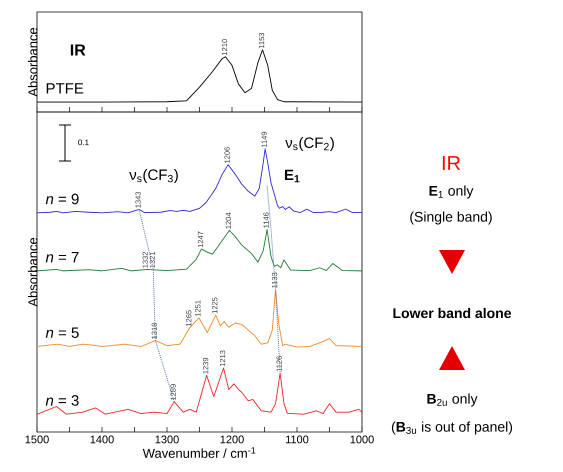  What do you see at coordinates (65, 88) in the screenshot?
I see `series-label: PTFE` at bounding box center [65, 88].